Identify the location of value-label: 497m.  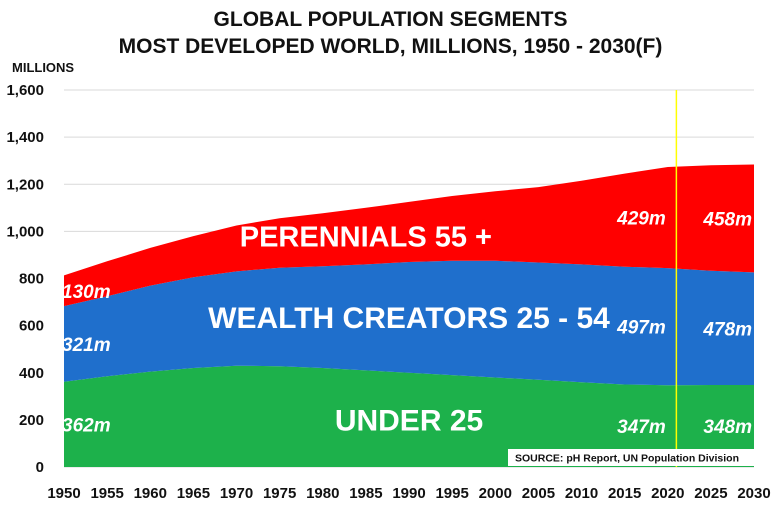
(641, 328).